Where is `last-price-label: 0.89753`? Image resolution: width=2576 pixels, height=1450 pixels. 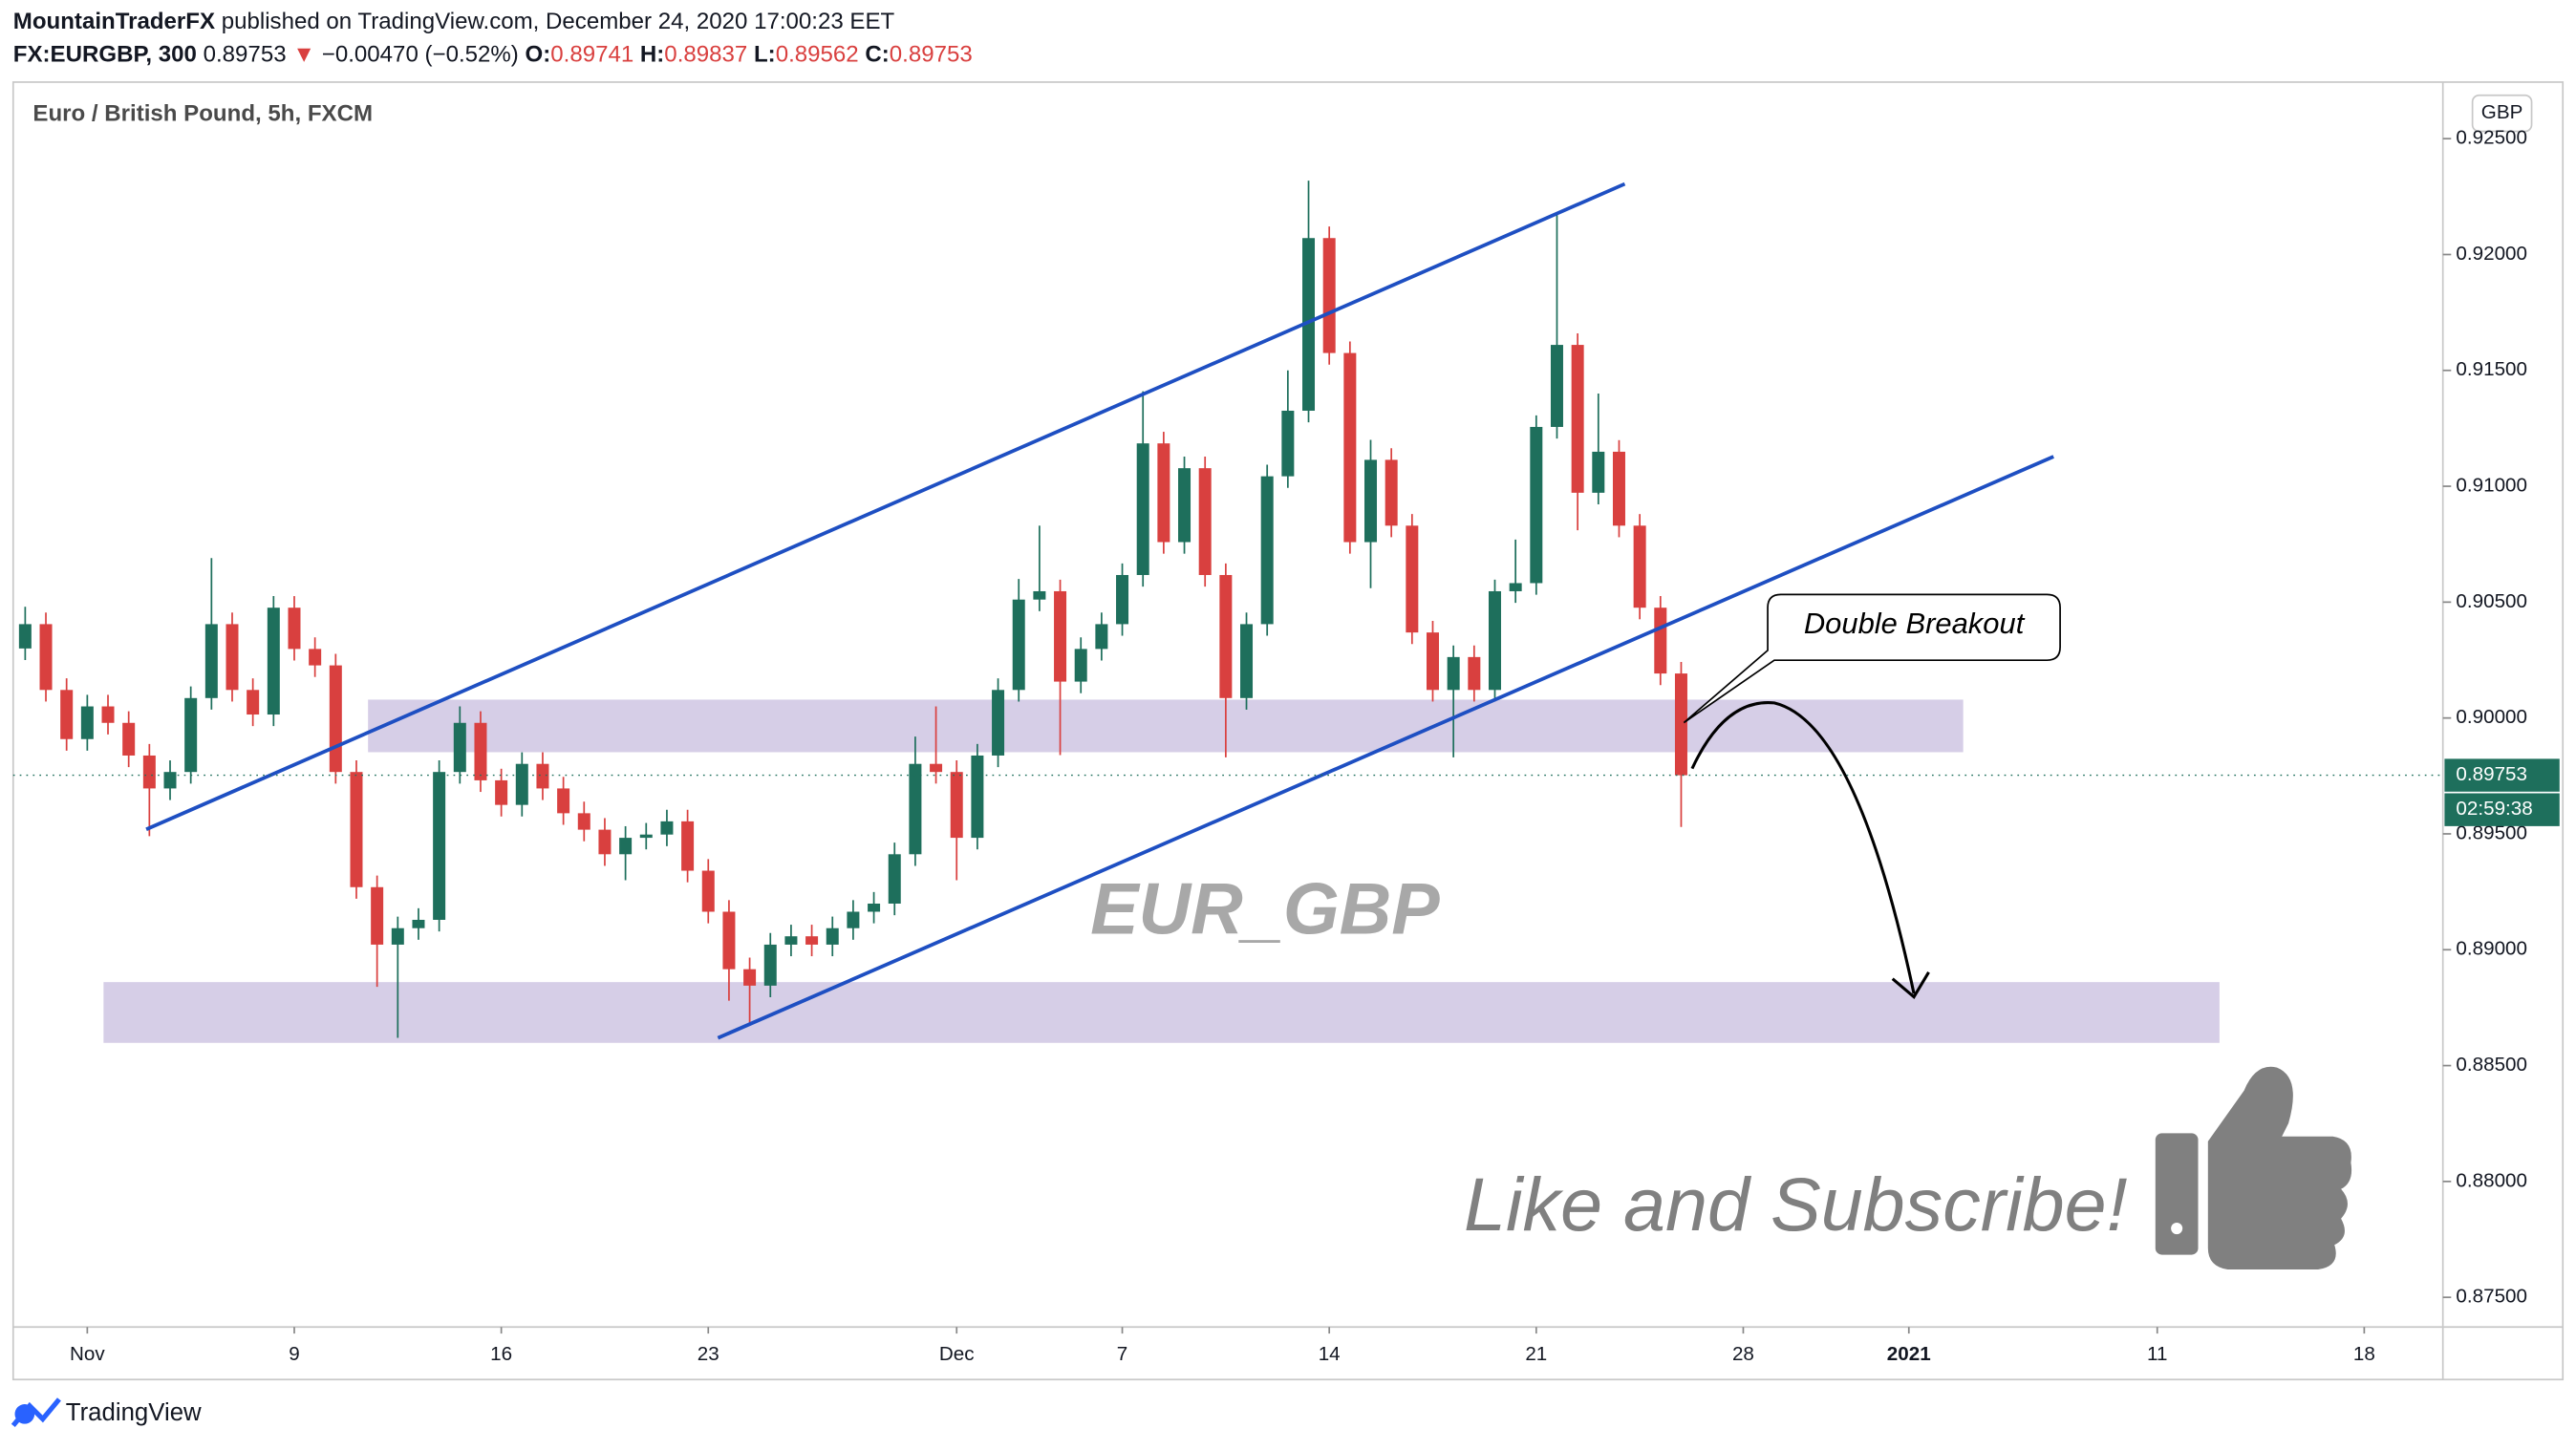 last-price-label: 0.89753 is located at coordinates (2491, 774).